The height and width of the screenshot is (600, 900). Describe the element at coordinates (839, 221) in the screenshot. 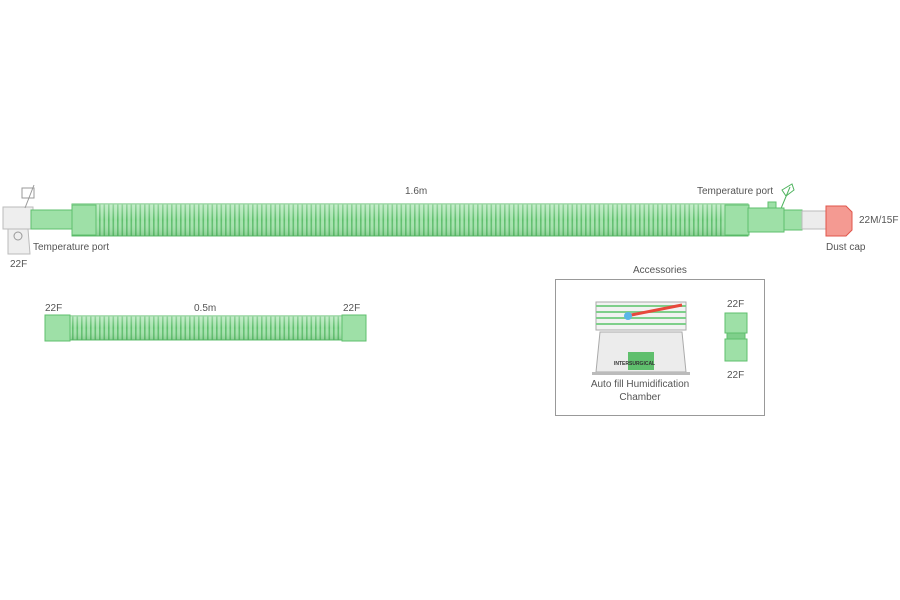

I see `dust-cap` at that location.